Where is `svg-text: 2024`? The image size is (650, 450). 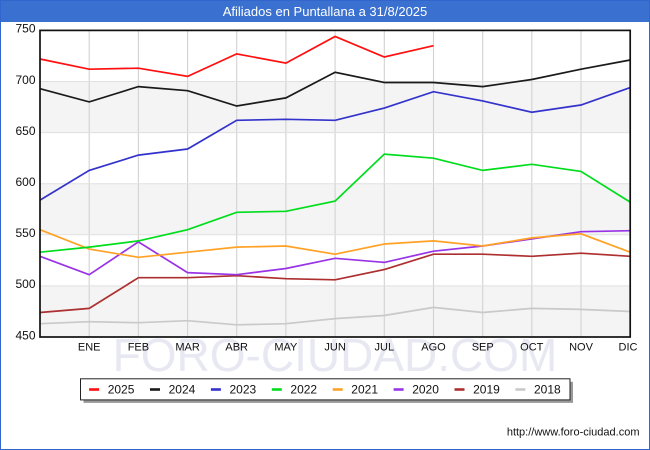 svg-text: 2024 is located at coordinates (182, 390).